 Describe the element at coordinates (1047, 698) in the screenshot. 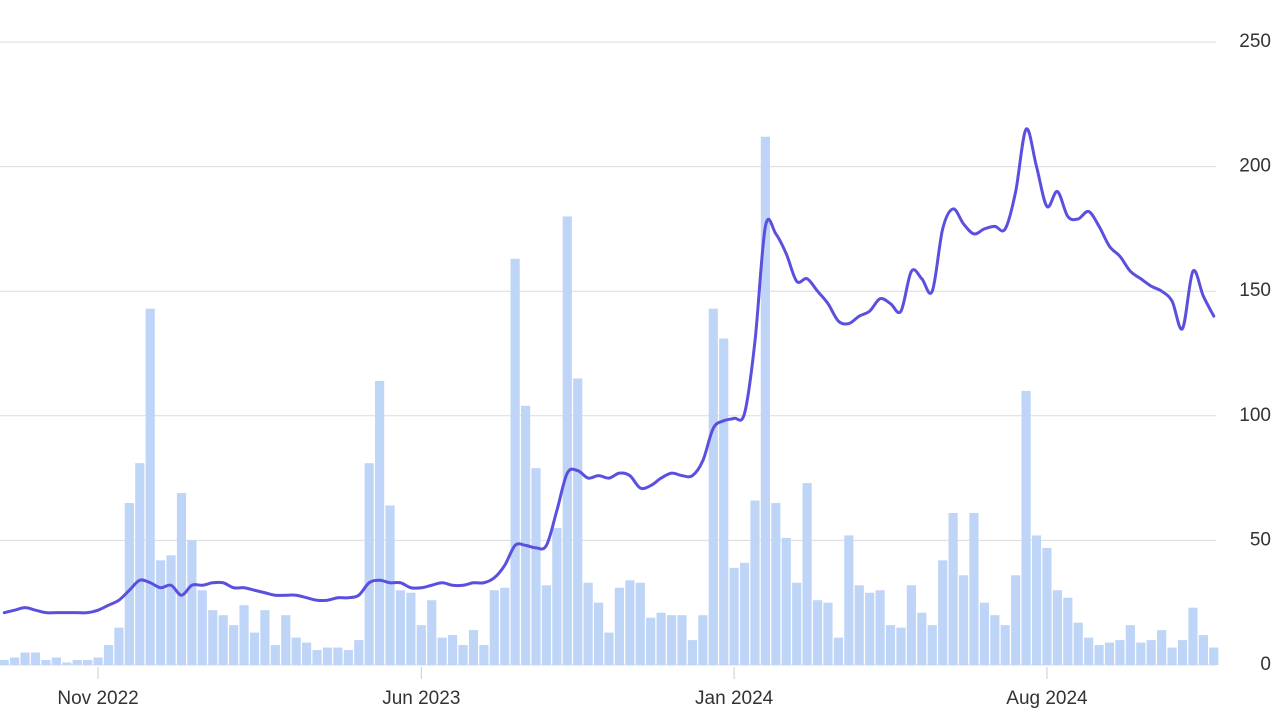

I see `x-tick-label: Aug 2024` at that location.